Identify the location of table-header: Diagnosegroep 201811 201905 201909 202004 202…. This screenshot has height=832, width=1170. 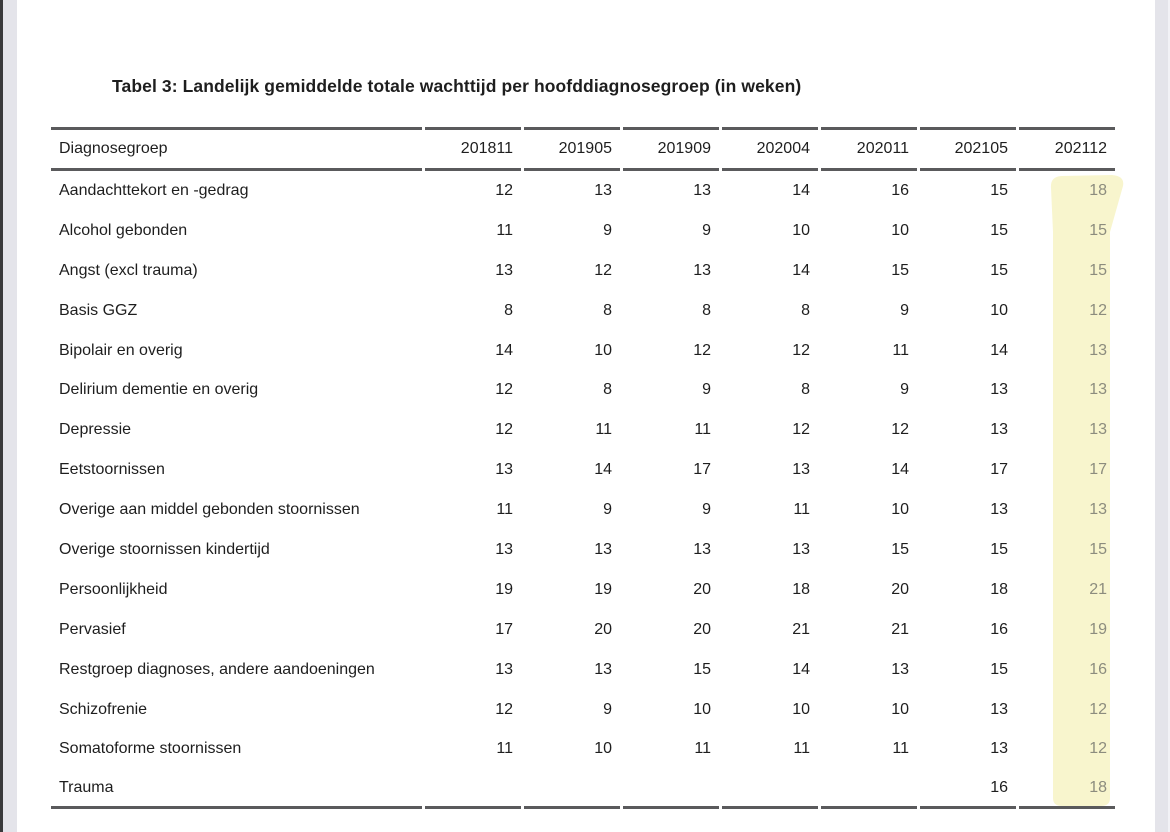
(583, 149).